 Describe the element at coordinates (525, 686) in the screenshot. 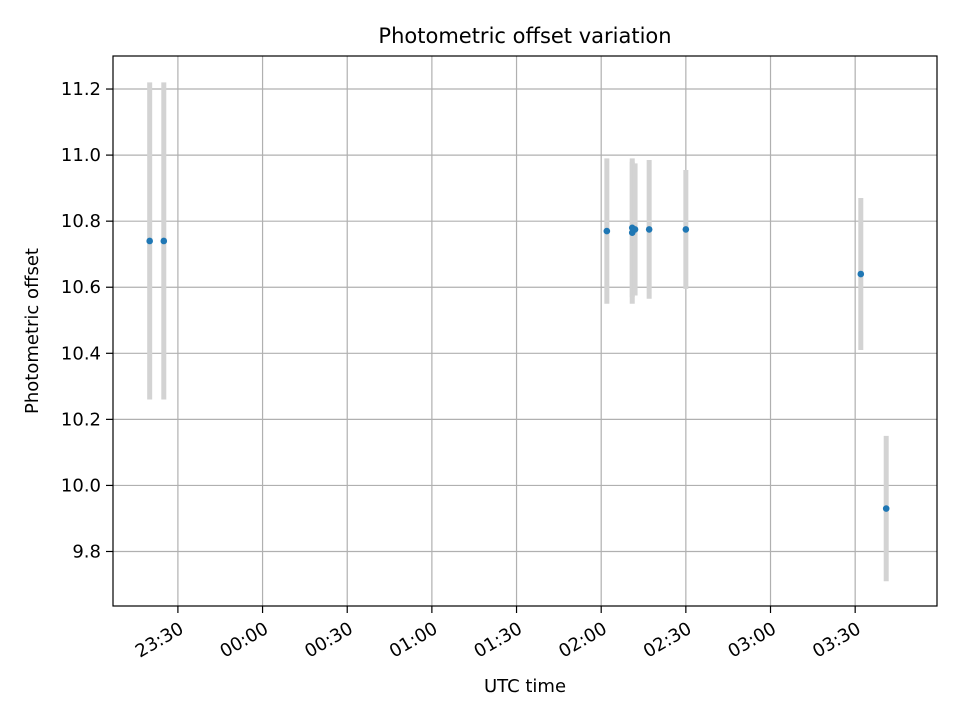

I see `x-axis-label: UTC time` at that location.